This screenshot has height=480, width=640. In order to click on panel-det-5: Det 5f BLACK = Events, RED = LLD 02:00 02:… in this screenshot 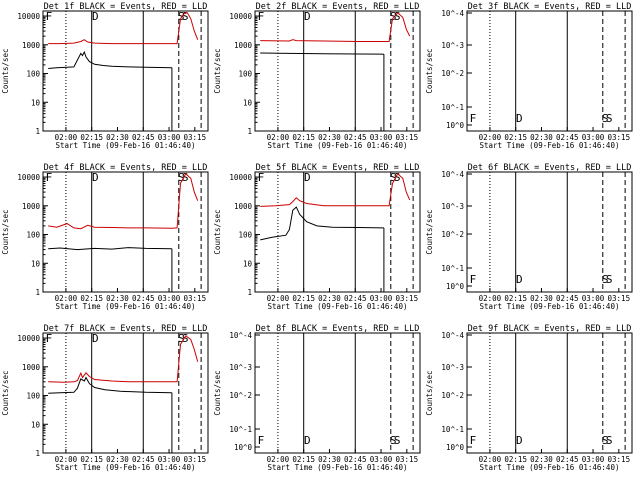, I will do `click(317, 237)`.